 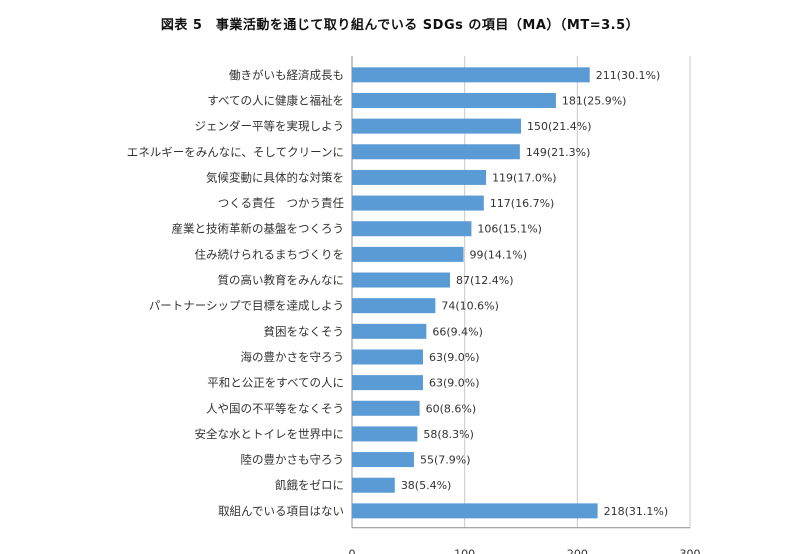 What do you see at coordinates (281, 280) in the screenshot?
I see `category-label: 質の高い教育をみんなに` at bounding box center [281, 280].